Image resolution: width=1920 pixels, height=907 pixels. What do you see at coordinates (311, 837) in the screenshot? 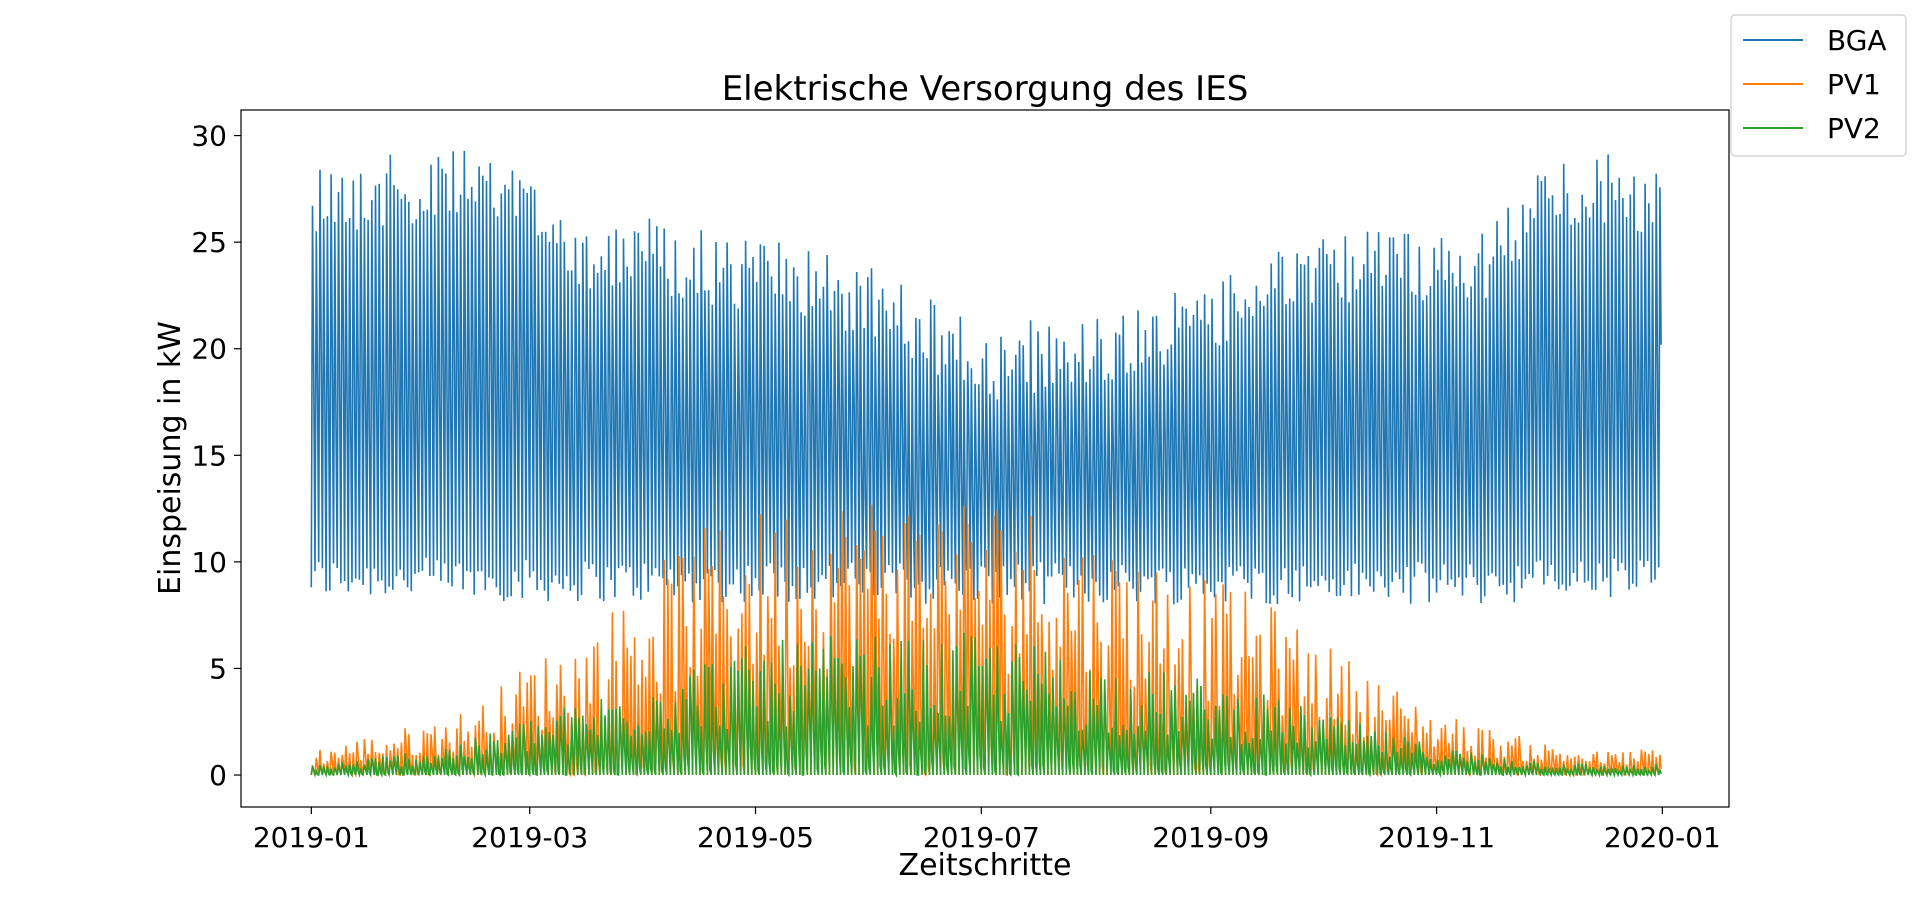
I see `x-tick-label: 2019-01` at bounding box center [311, 837].